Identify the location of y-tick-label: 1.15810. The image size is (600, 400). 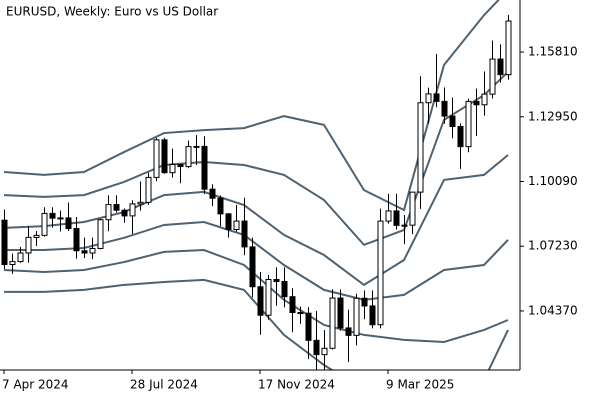
(553, 52).